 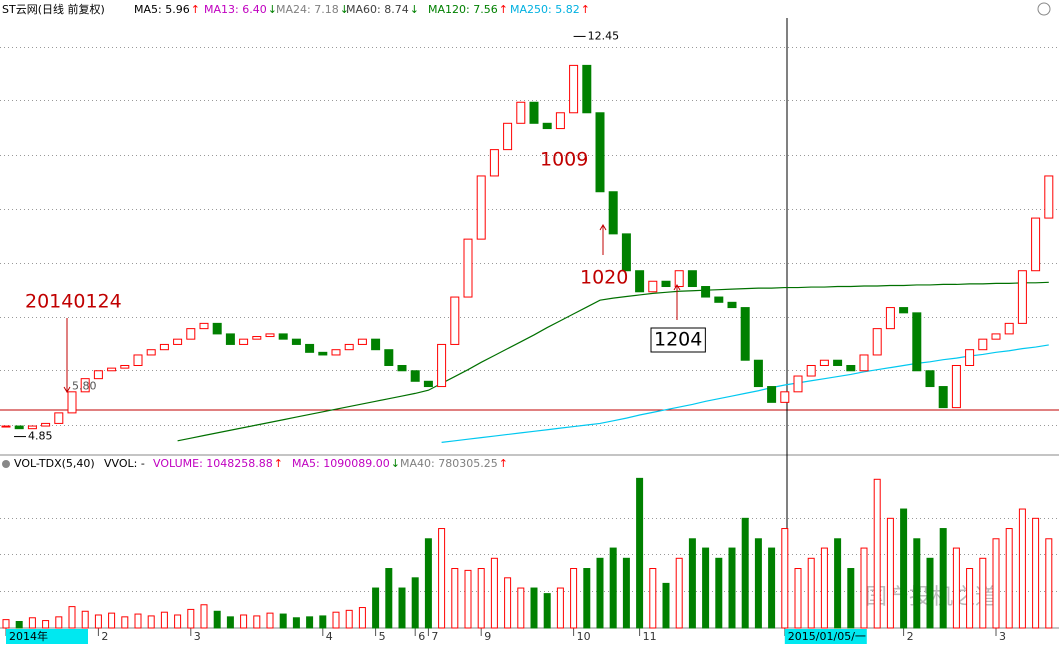 What do you see at coordinates (40, 436) in the screenshot?
I see `low-label: 4.85` at bounding box center [40, 436].